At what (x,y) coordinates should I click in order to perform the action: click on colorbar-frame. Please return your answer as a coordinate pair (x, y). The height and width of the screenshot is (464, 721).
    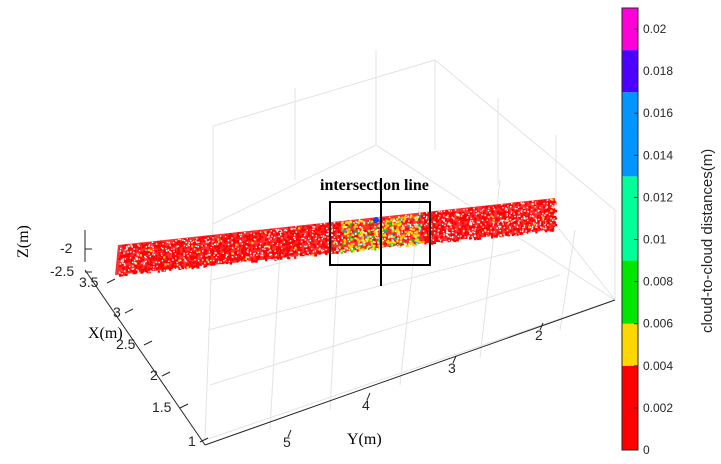
    Looking at the image, I should click on (630, 229).